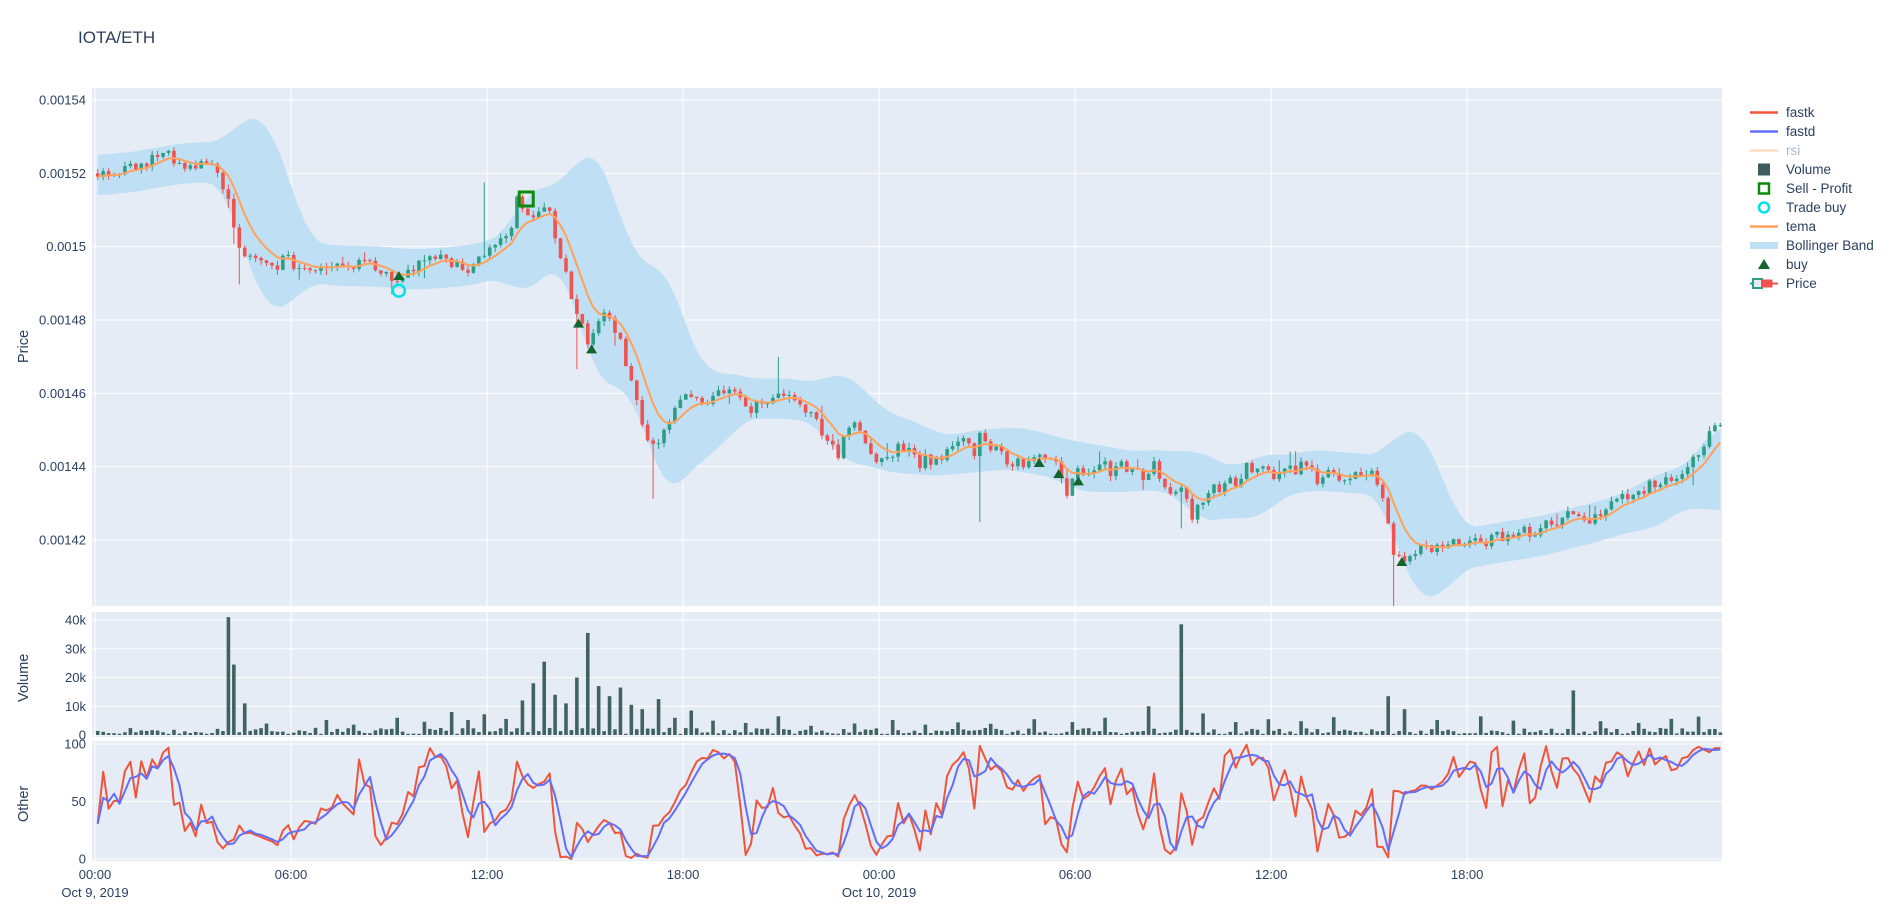  What do you see at coordinates (1819, 188) in the screenshot?
I see `legend-label: Sell - Profit` at bounding box center [1819, 188].